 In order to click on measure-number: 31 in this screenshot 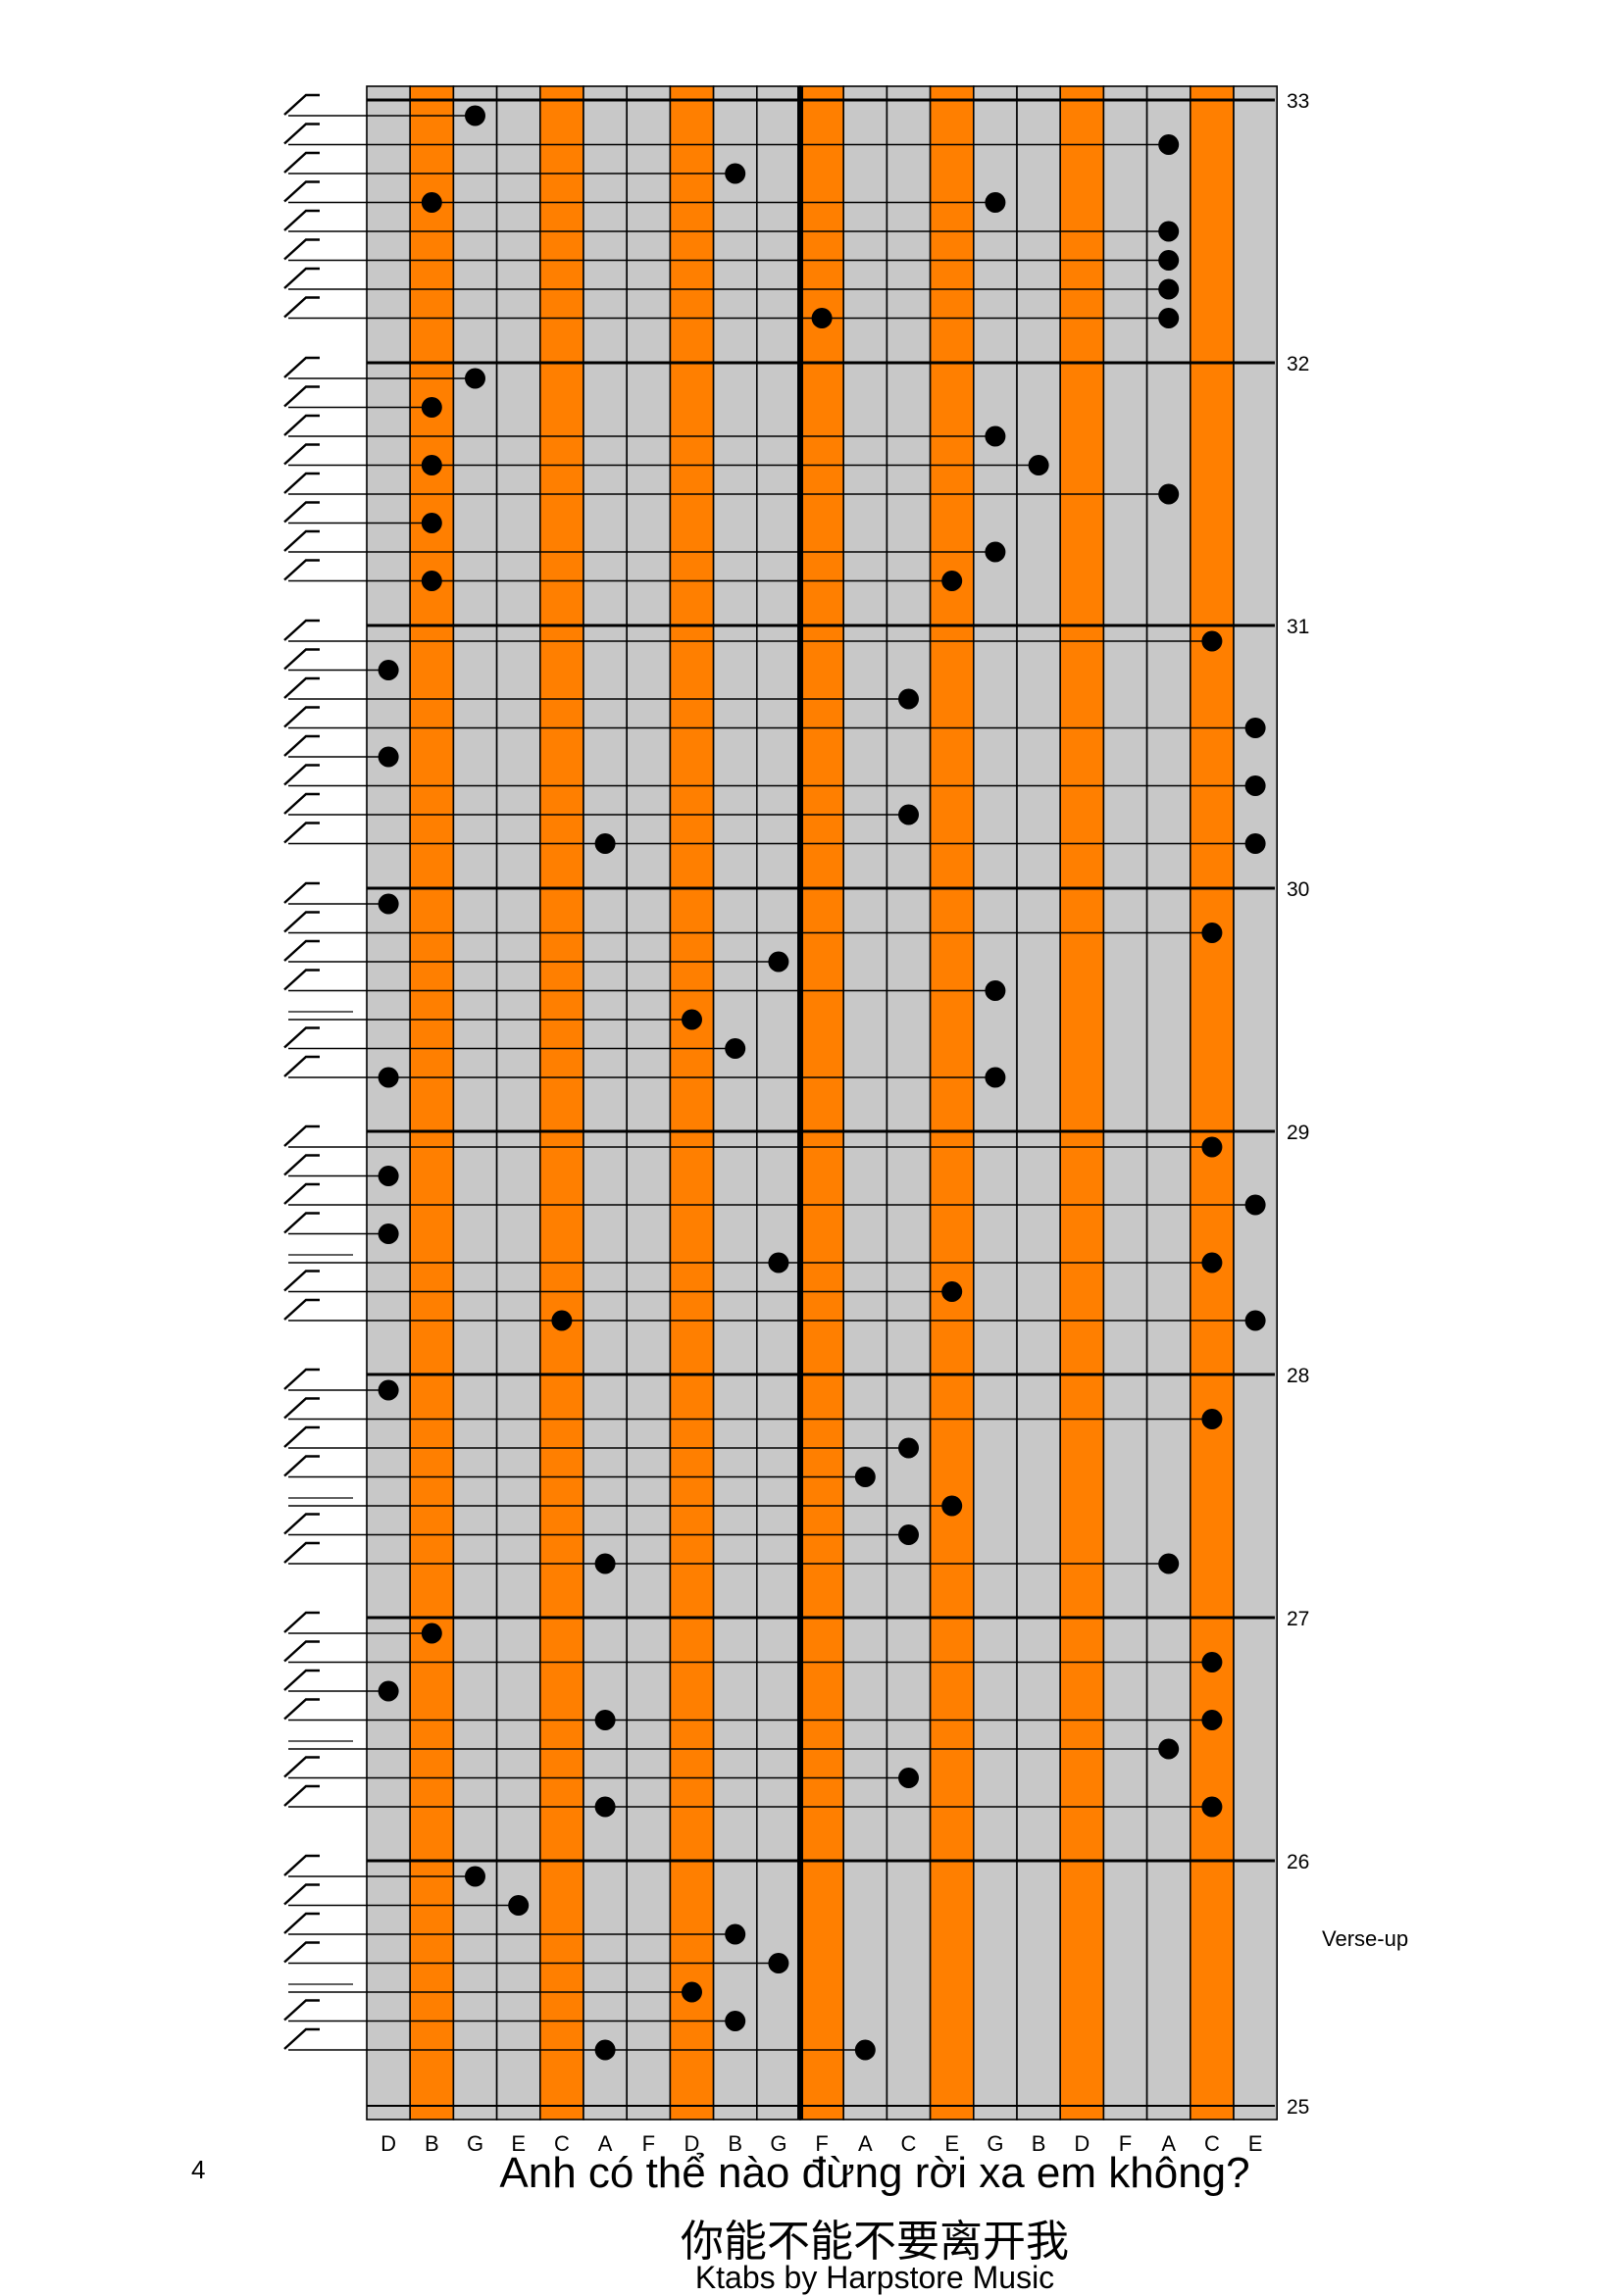, I will do `click(1298, 627)`.